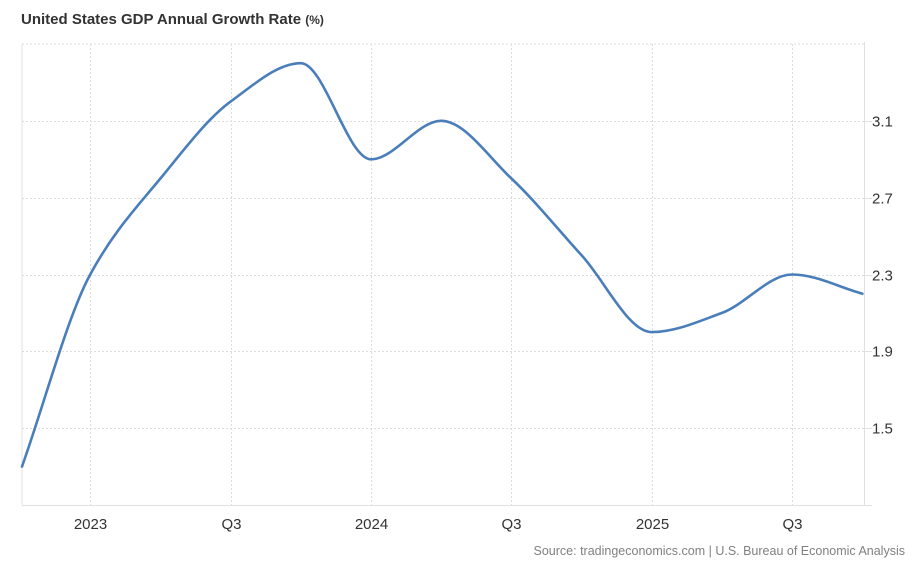 The width and height of the screenshot is (913, 567). Describe the element at coordinates (882, 429) in the screenshot. I see `y-tick-label: 1.5` at that location.